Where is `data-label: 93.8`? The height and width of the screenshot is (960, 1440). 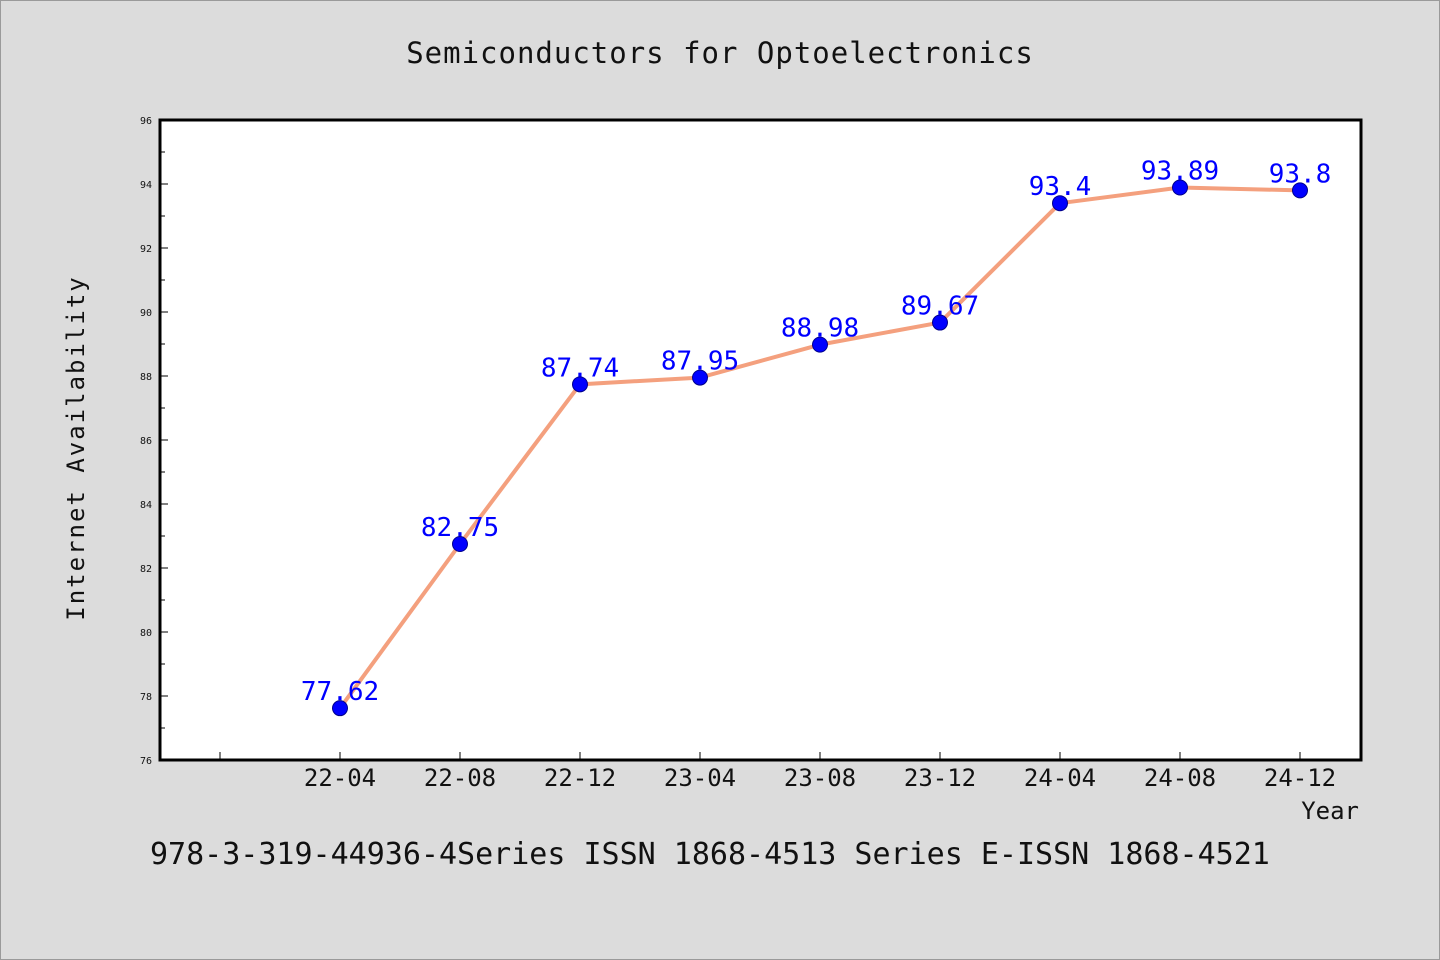
data-label: 93.8 is located at coordinates (1300, 174).